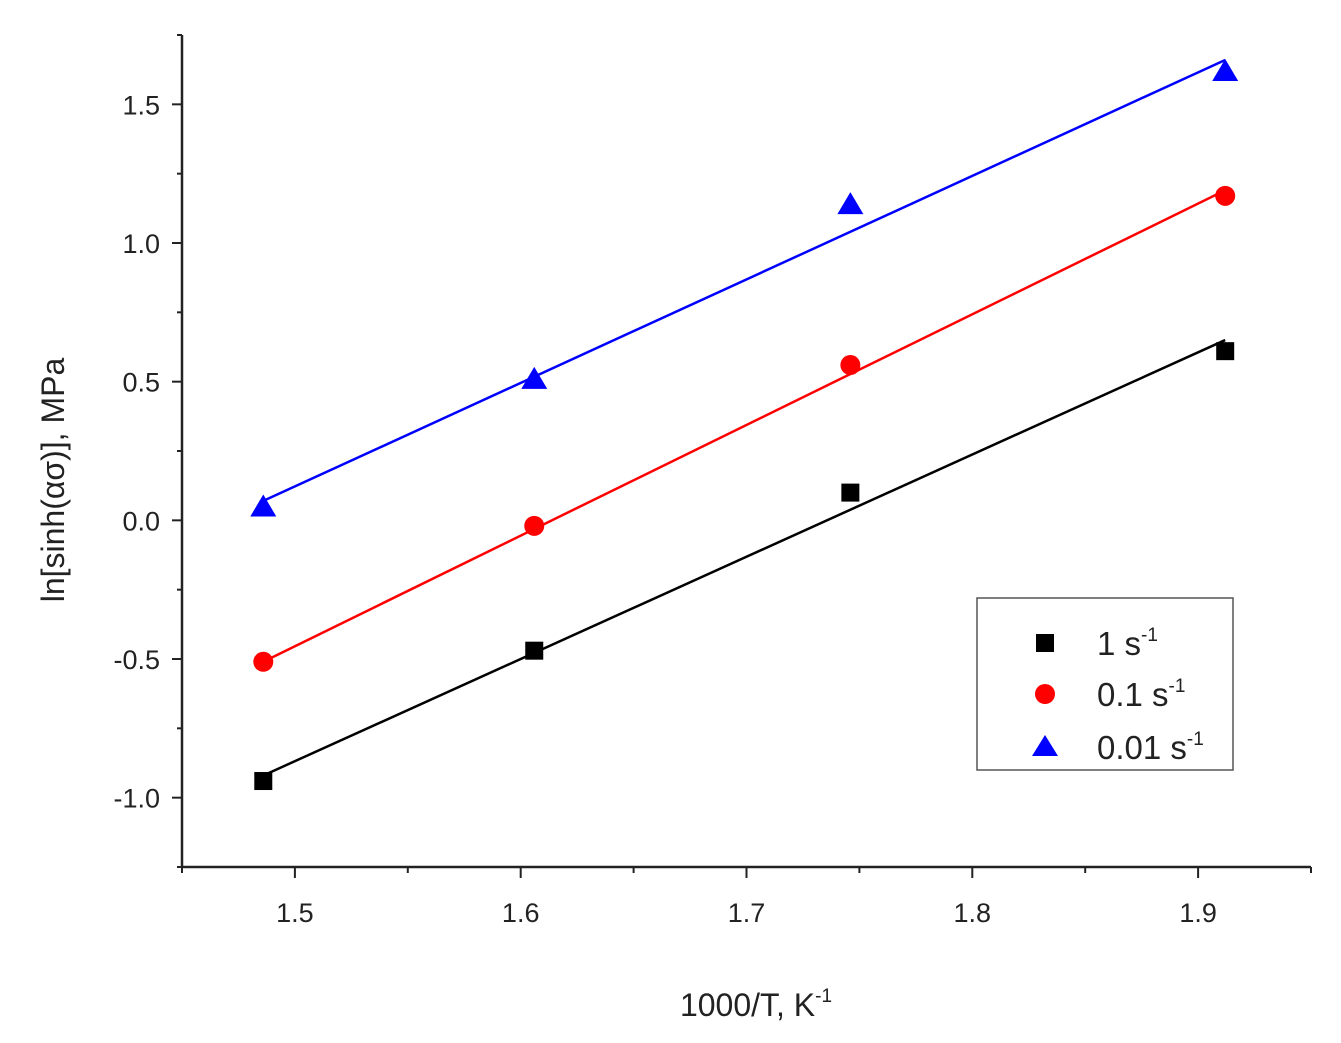 This screenshot has width=1341, height=1043. Describe the element at coordinates (747, 913) in the screenshot. I see `x-tick-label: 1.7` at that location.